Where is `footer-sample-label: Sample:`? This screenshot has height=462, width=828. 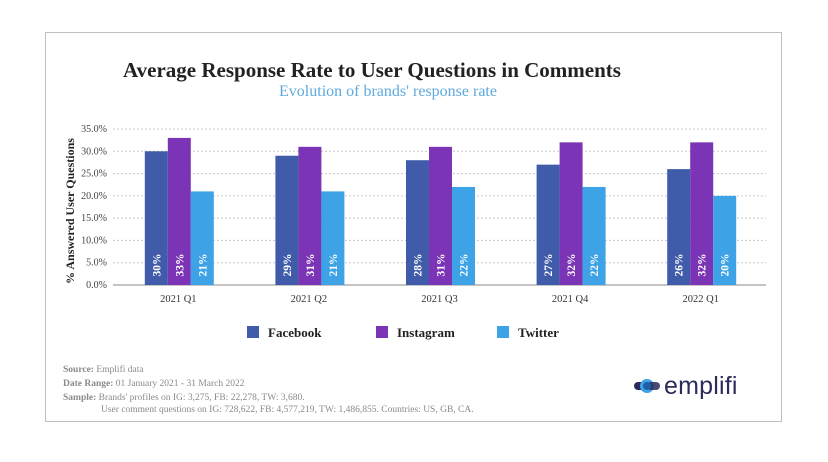
footer-sample-label: Sample: is located at coordinates (80, 398).